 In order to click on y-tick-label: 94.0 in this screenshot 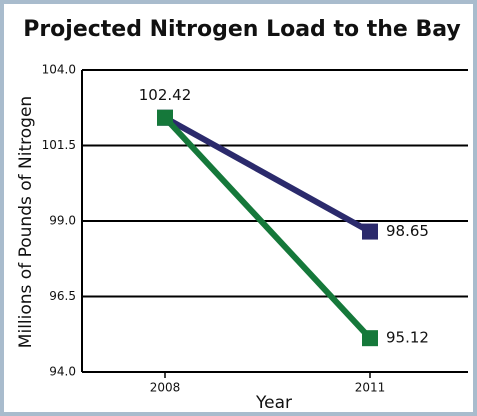, I will do `click(62, 372)`.